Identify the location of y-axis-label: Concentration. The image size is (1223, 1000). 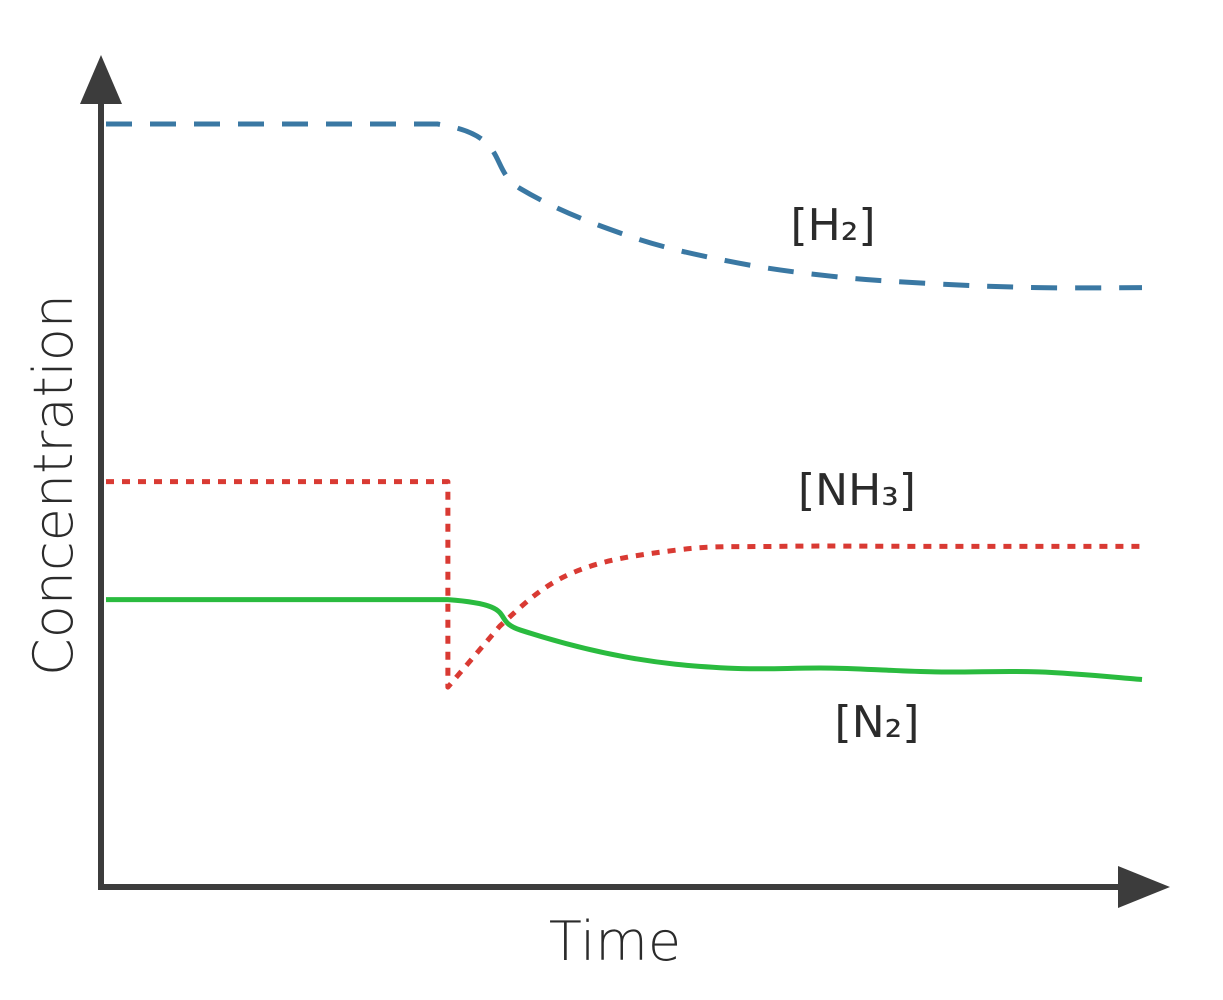
(53, 485).